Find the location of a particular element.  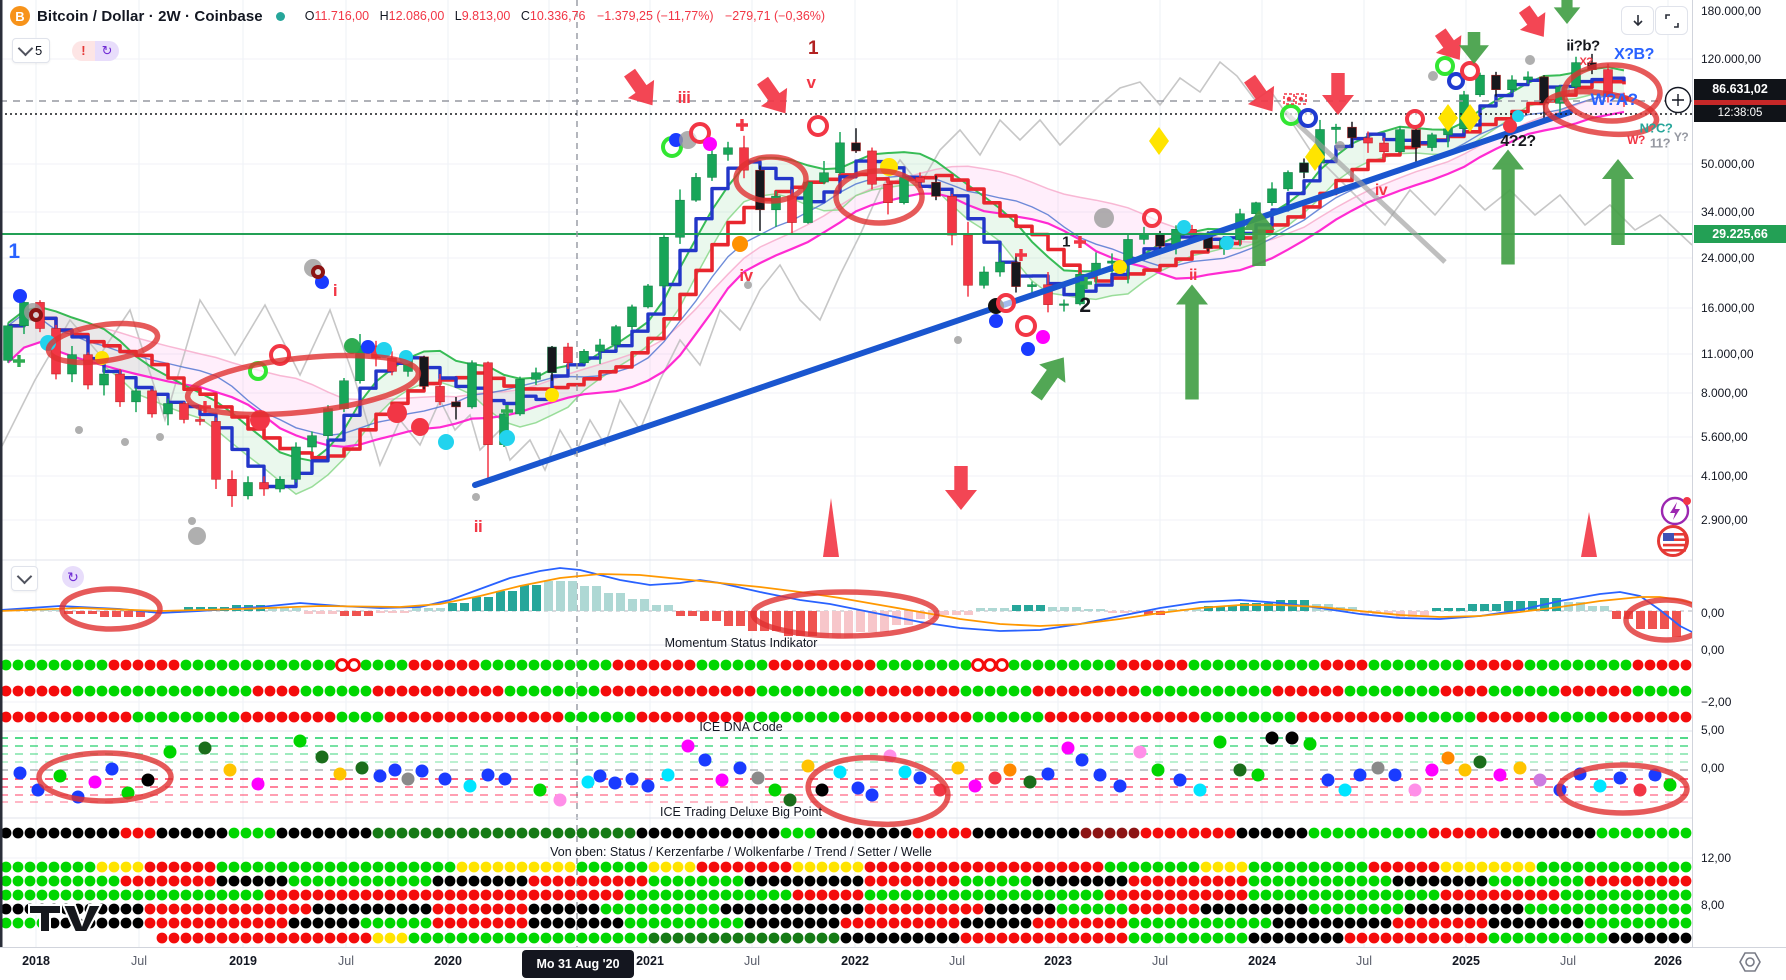

momentum-refresh-icon: ↻ is located at coordinates (73, 577).